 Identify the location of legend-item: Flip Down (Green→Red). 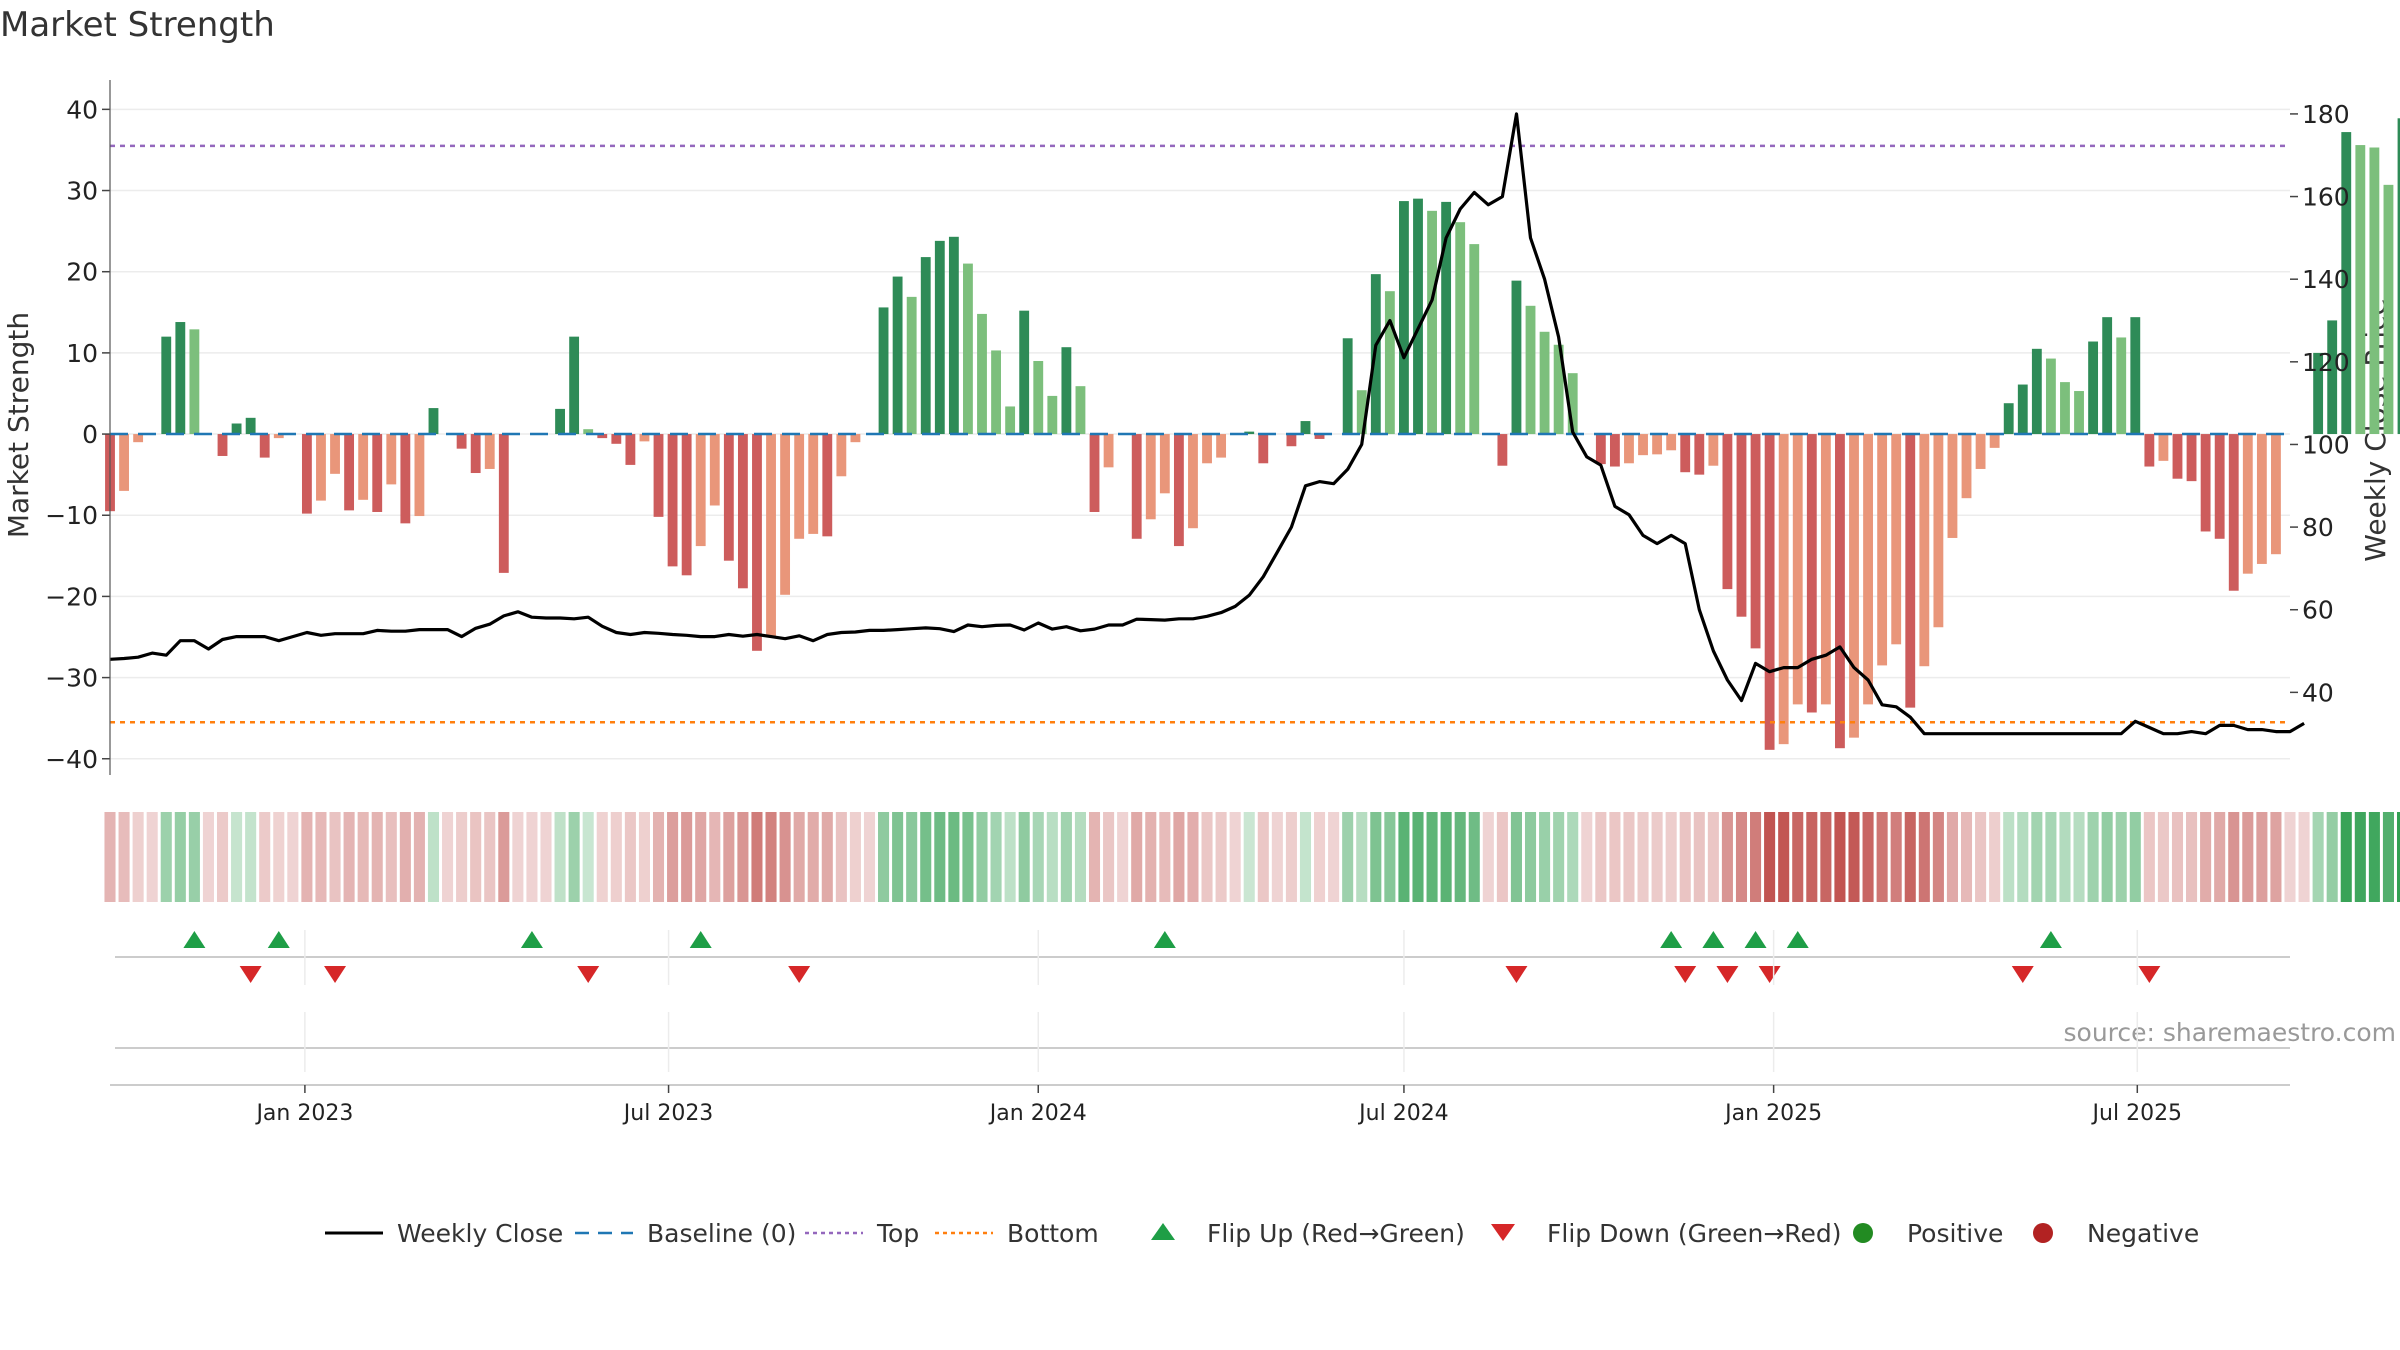
(1666, 1233).